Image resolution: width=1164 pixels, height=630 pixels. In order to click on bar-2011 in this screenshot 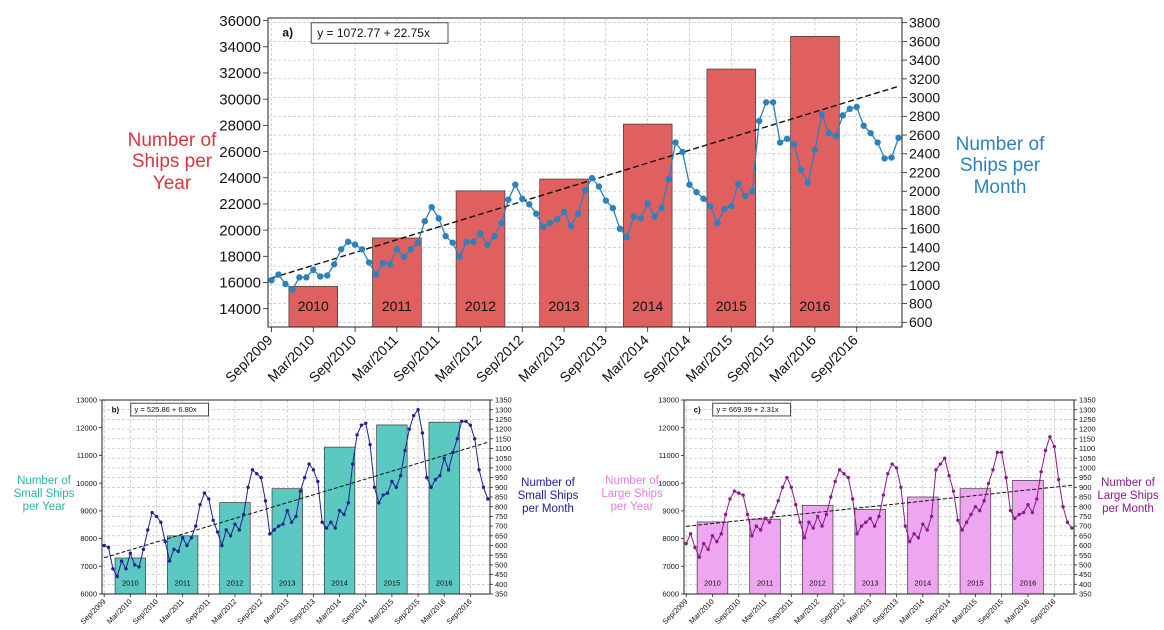, I will do `click(183, 565)`.